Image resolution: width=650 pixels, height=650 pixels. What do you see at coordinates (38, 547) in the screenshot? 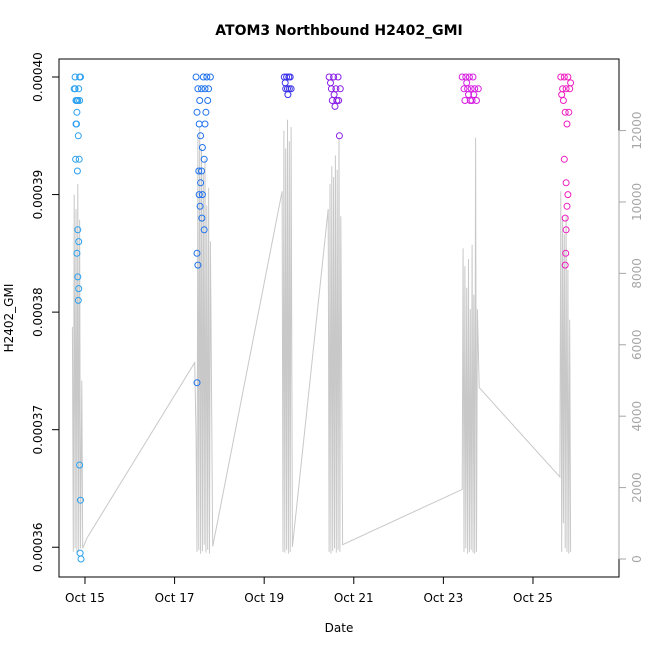
I see `y-tick-label: 0.00036` at bounding box center [38, 547].